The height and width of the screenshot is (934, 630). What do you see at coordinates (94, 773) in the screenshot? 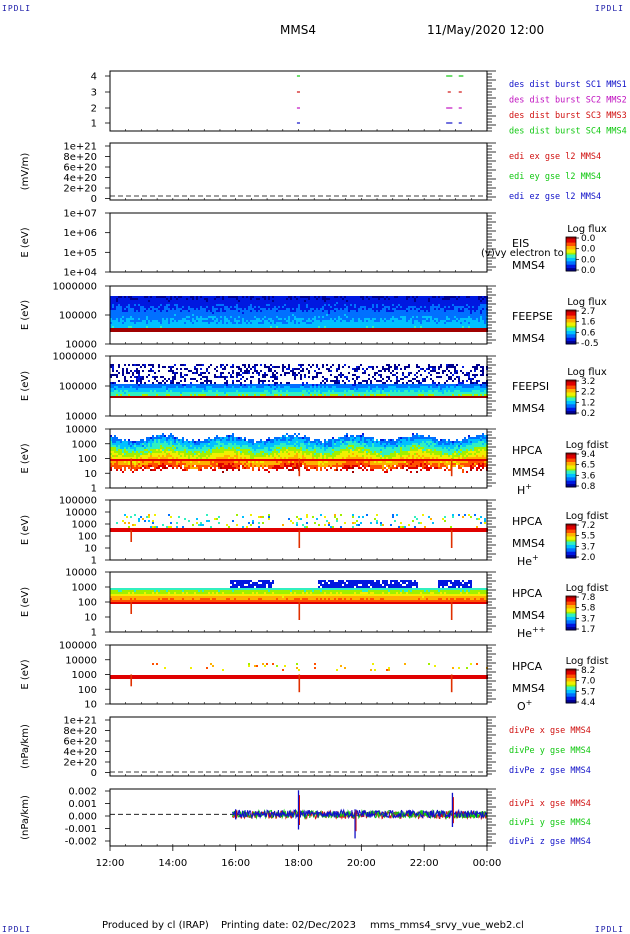
I see `y-tick-label: 0` at bounding box center [94, 773].